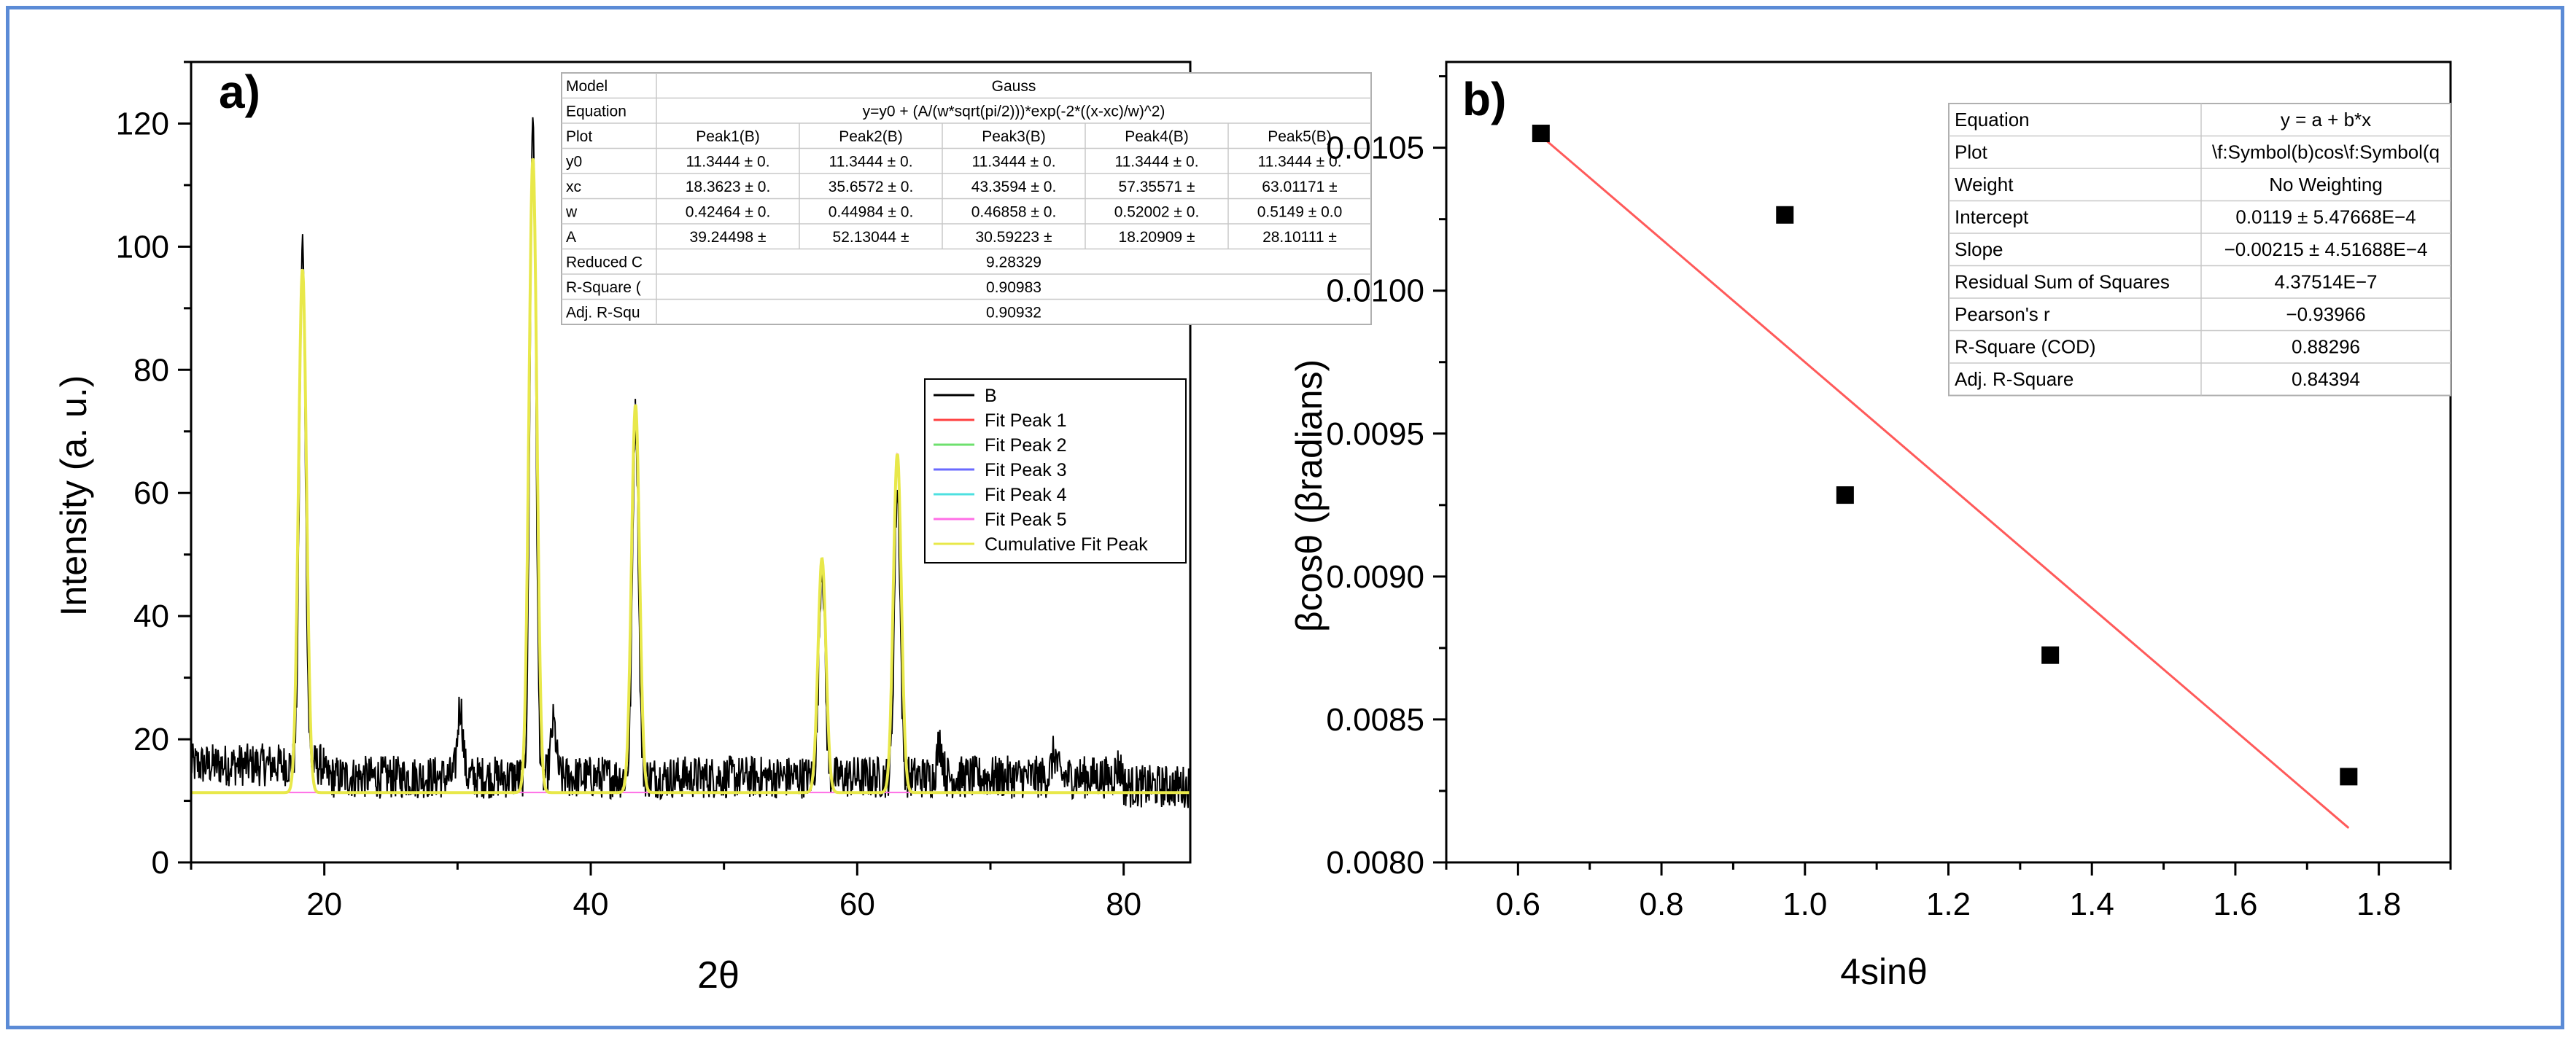 The height and width of the screenshot is (1041, 2576). What do you see at coordinates (591, 904) in the screenshot?
I see `x-tick-label: 40` at bounding box center [591, 904].